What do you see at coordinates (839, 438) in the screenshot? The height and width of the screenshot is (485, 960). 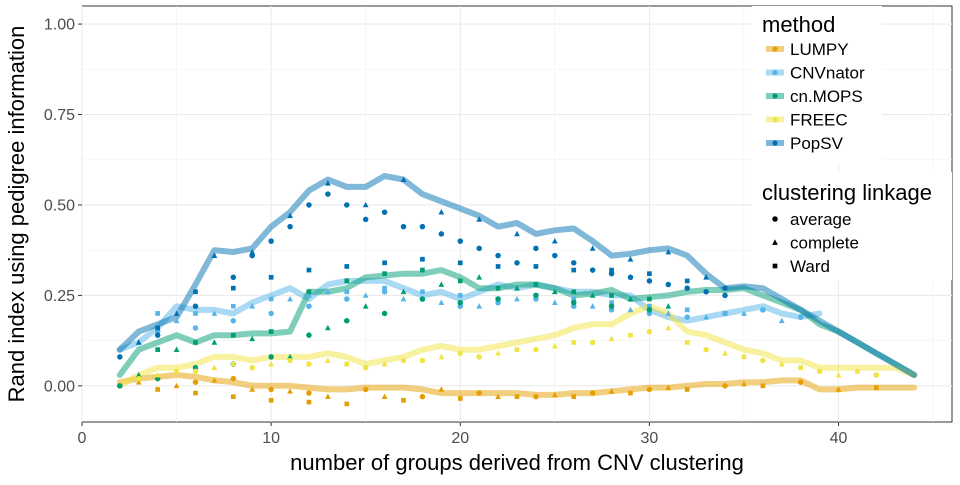 I see `x-tick-label: 40` at bounding box center [839, 438].